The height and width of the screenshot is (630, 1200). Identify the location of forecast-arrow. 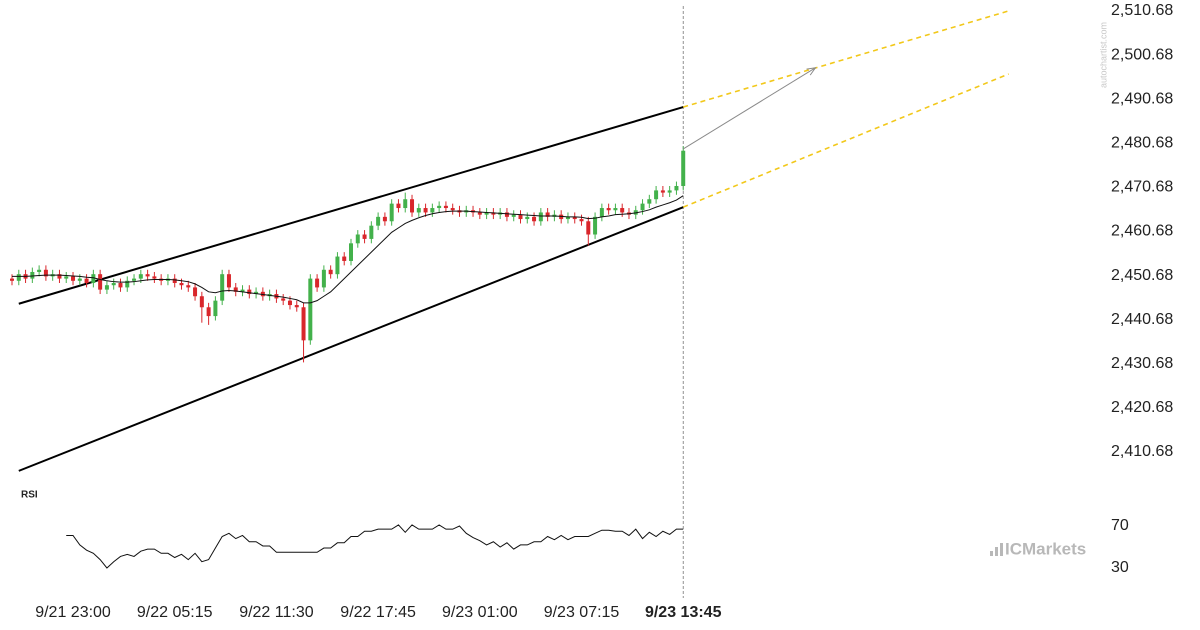
(749, 108).